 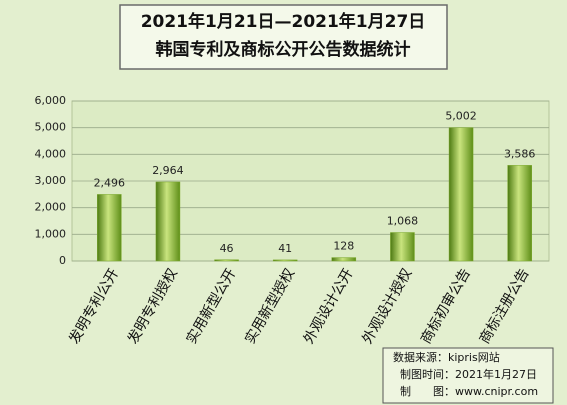 What do you see at coordinates (227, 248) in the screenshot?
I see `value-label: 46` at bounding box center [227, 248].